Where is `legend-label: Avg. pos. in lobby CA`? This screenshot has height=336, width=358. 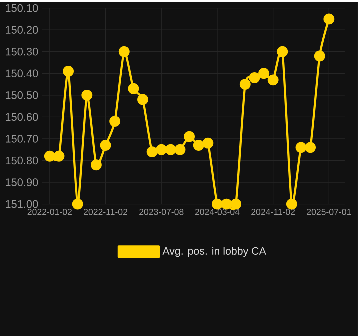 legend-label: Avg. pos. in lobby CA is located at coordinates (214, 251).